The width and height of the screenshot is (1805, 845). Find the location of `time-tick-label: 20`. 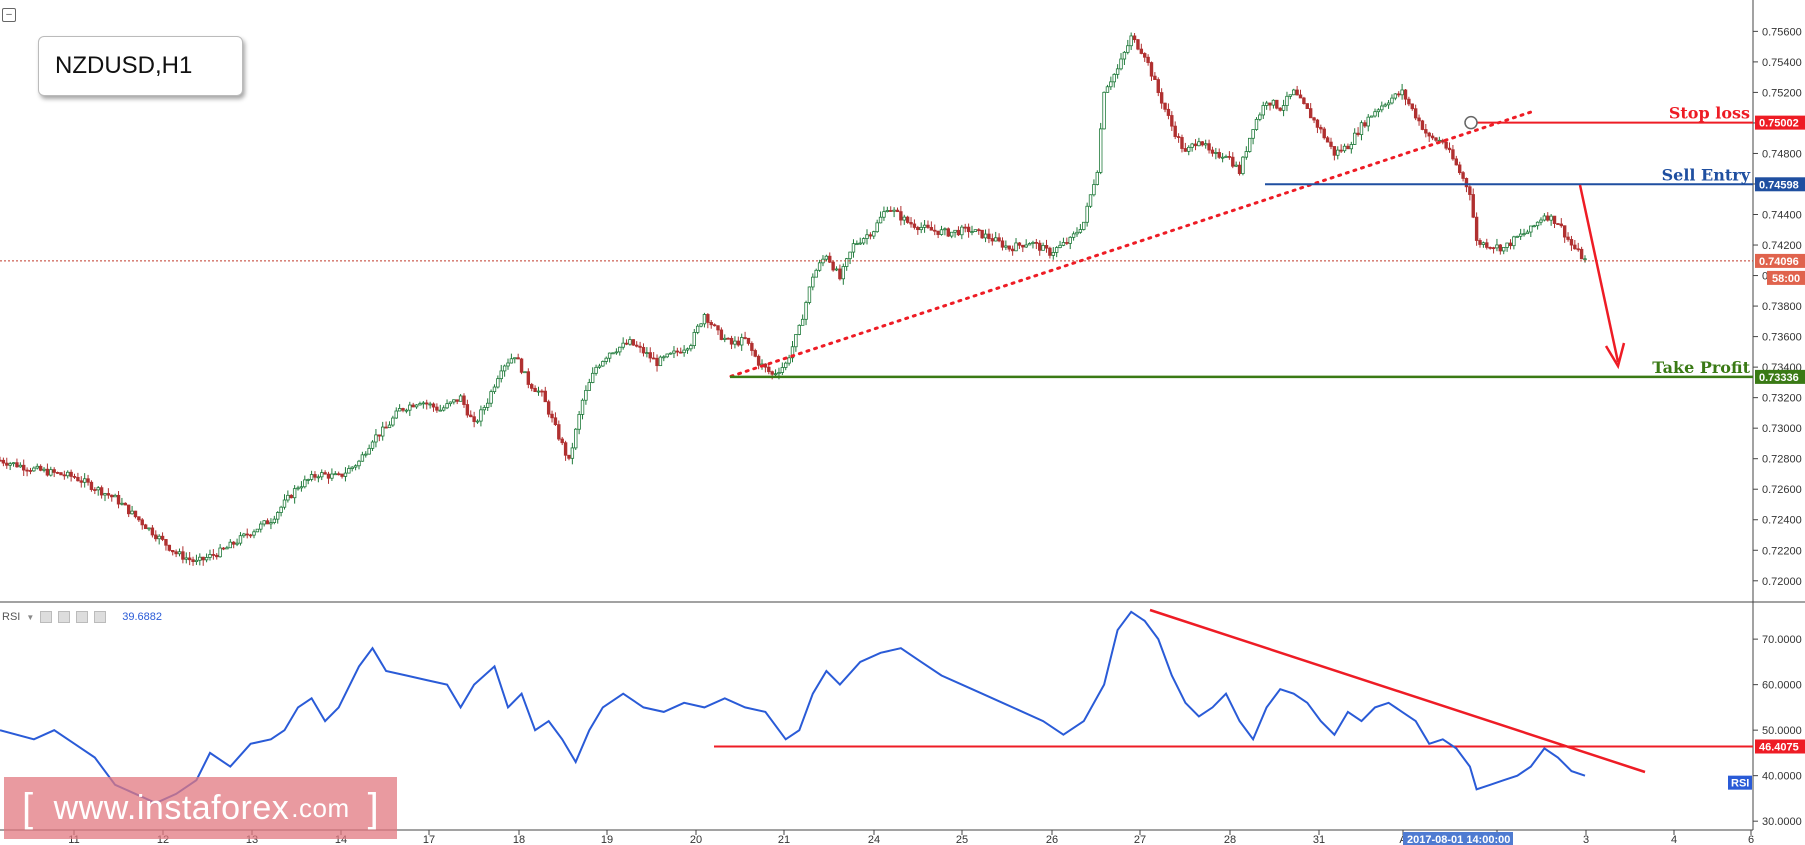

time-tick-label: 20 is located at coordinates (696, 839).